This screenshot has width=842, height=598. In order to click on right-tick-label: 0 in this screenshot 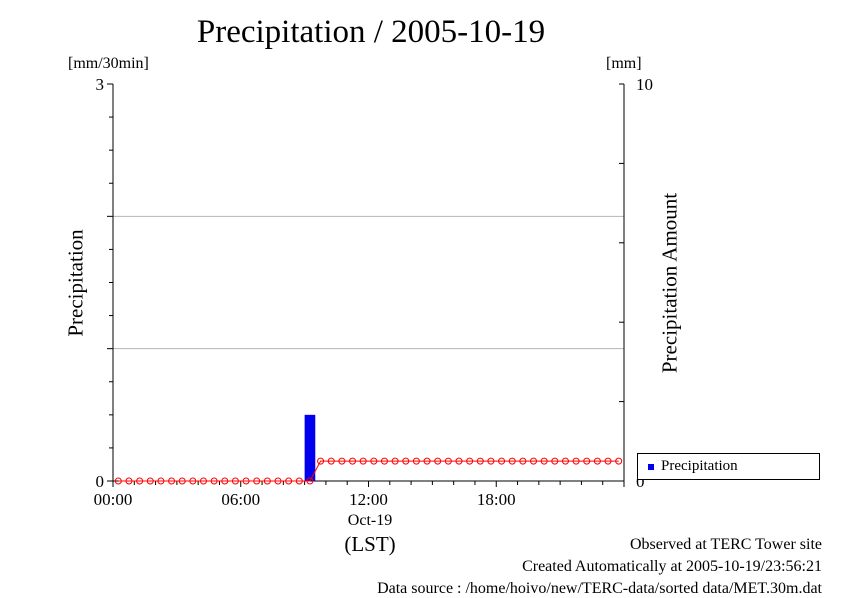, I will do `click(640, 481)`.